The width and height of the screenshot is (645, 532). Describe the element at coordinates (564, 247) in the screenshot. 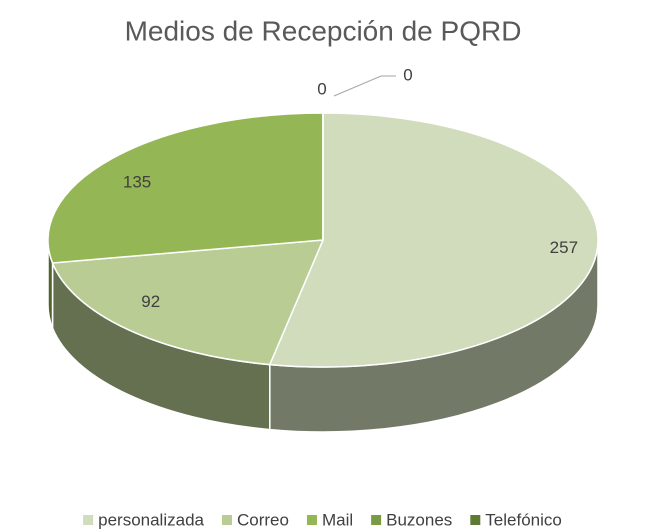

I see `data-label: 257` at that location.